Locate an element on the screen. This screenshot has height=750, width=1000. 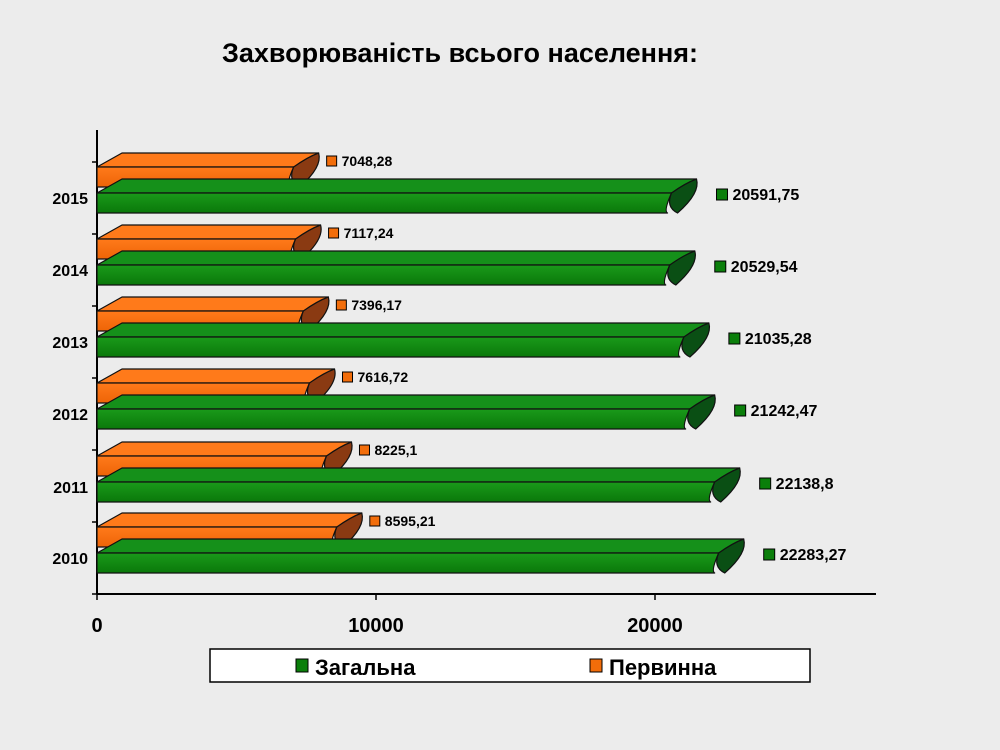
x-tick-label: 20000 is located at coordinates (655, 626).